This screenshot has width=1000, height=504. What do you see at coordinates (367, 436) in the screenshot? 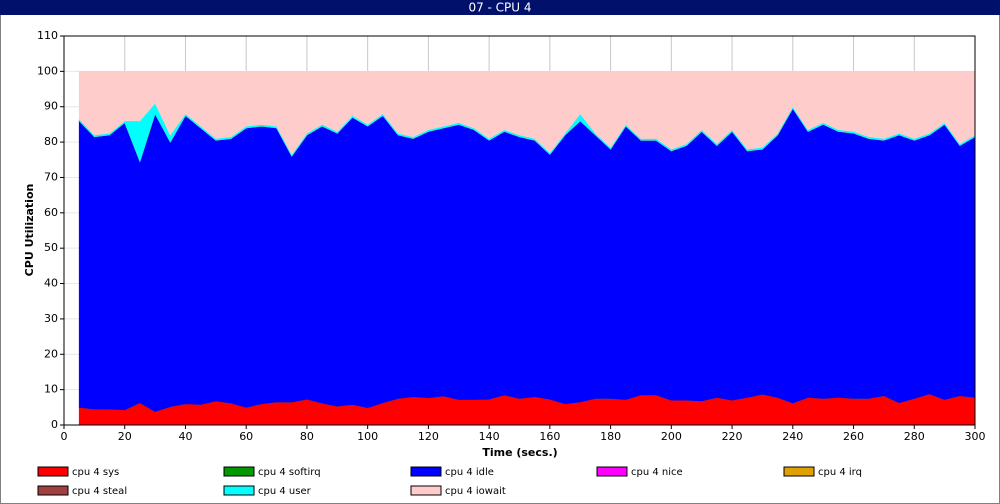
I see `x-tick-label: 100` at bounding box center [367, 436].